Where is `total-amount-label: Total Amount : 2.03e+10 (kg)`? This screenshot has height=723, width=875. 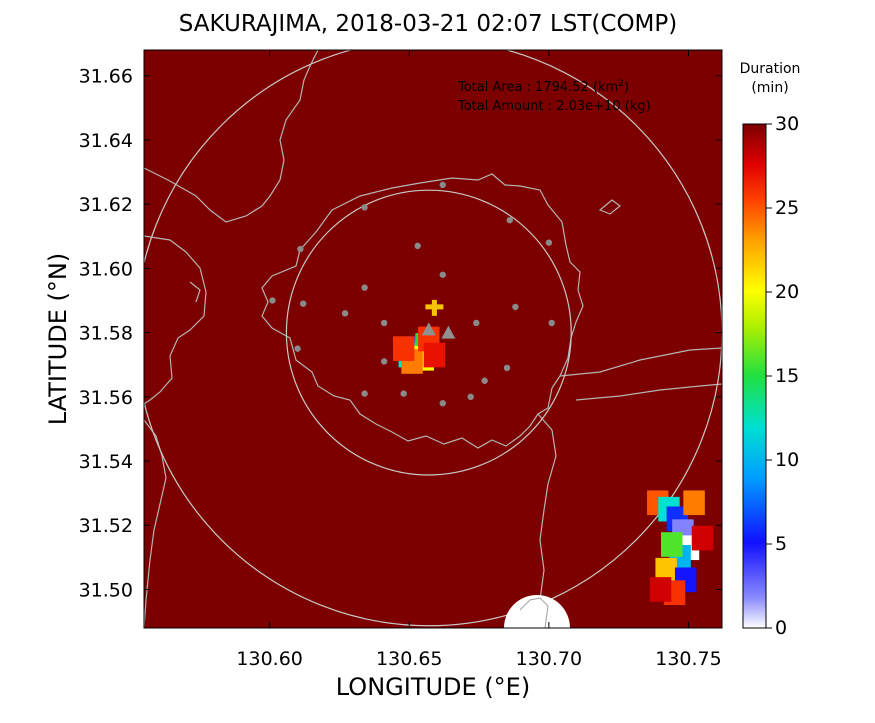 total-amount-label: Total Amount : 2.03e+10 (kg) is located at coordinates (554, 106).